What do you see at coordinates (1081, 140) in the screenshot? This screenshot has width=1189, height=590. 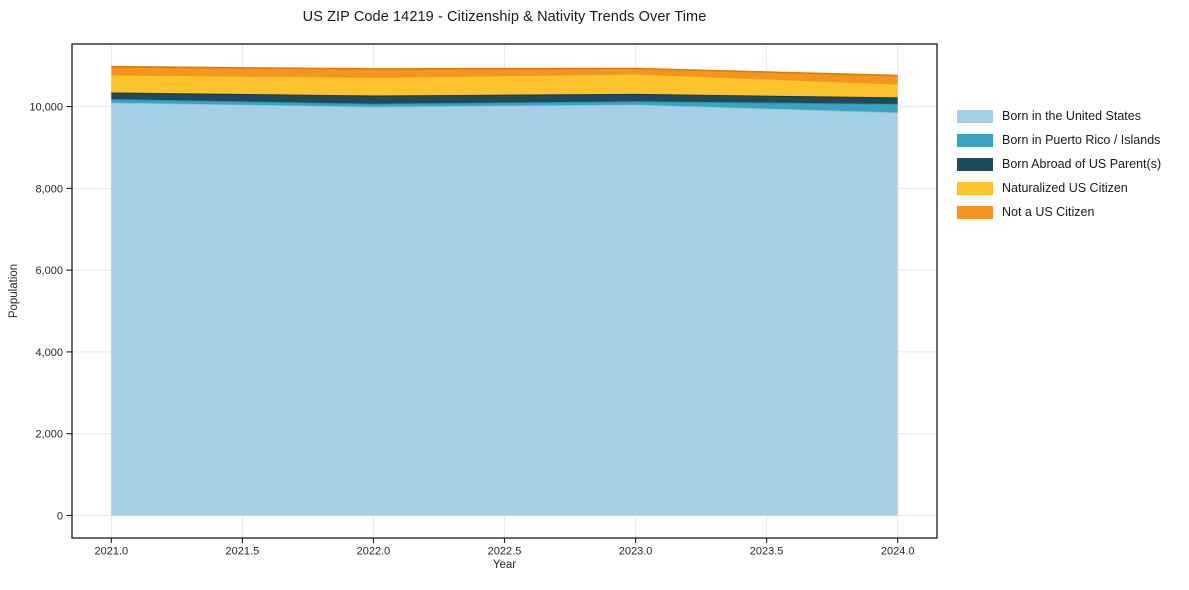 I see `legend-label: Born in Puerto Rico / Islands` at bounding box center [1081, 140].